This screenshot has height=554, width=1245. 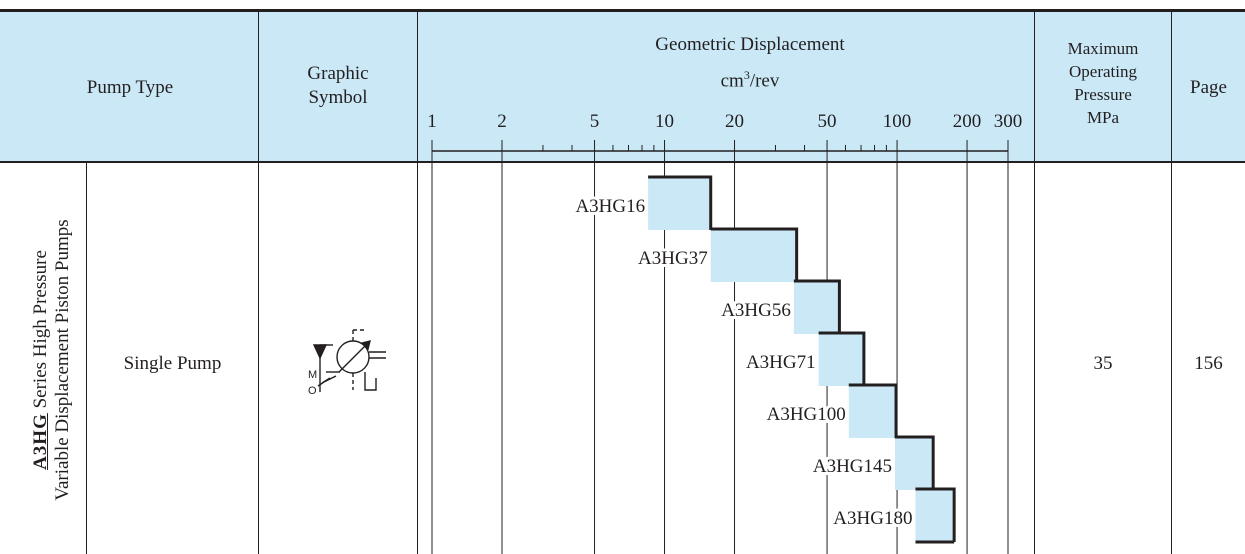 What do you see at coordinates (732, 81) in the screenshot?
I see `unit-prefix: cm` at bounding box center [732, 81].